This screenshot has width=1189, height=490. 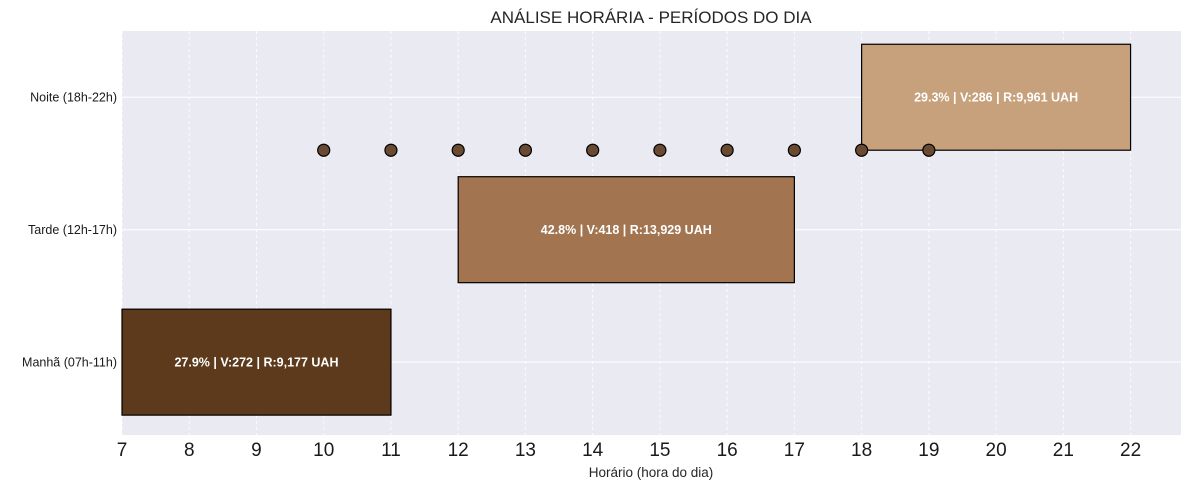 I want to click on x-tick-label: 10, so click(x=323, y=450).